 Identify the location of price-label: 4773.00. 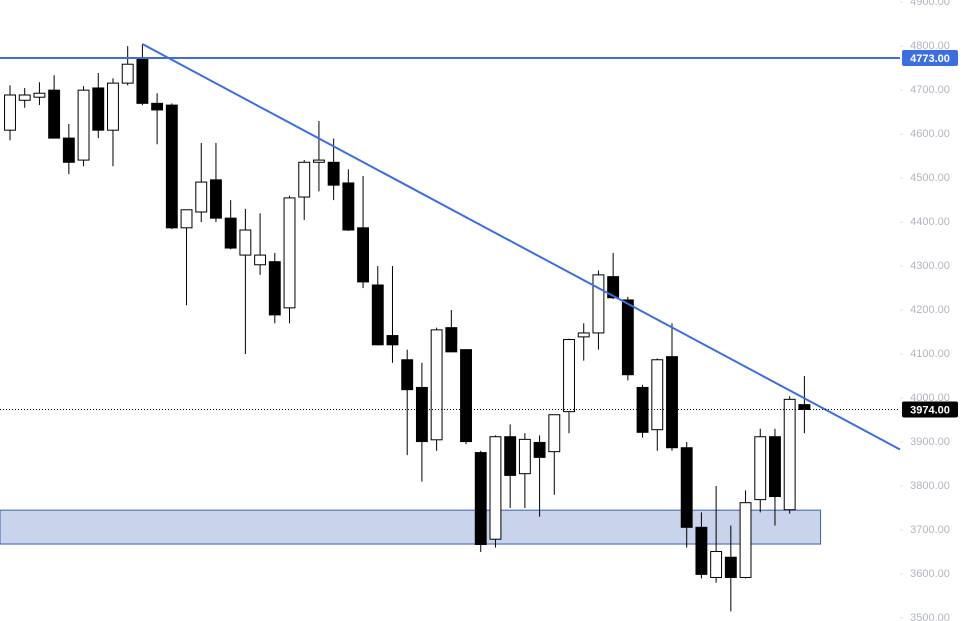
(930, 59).